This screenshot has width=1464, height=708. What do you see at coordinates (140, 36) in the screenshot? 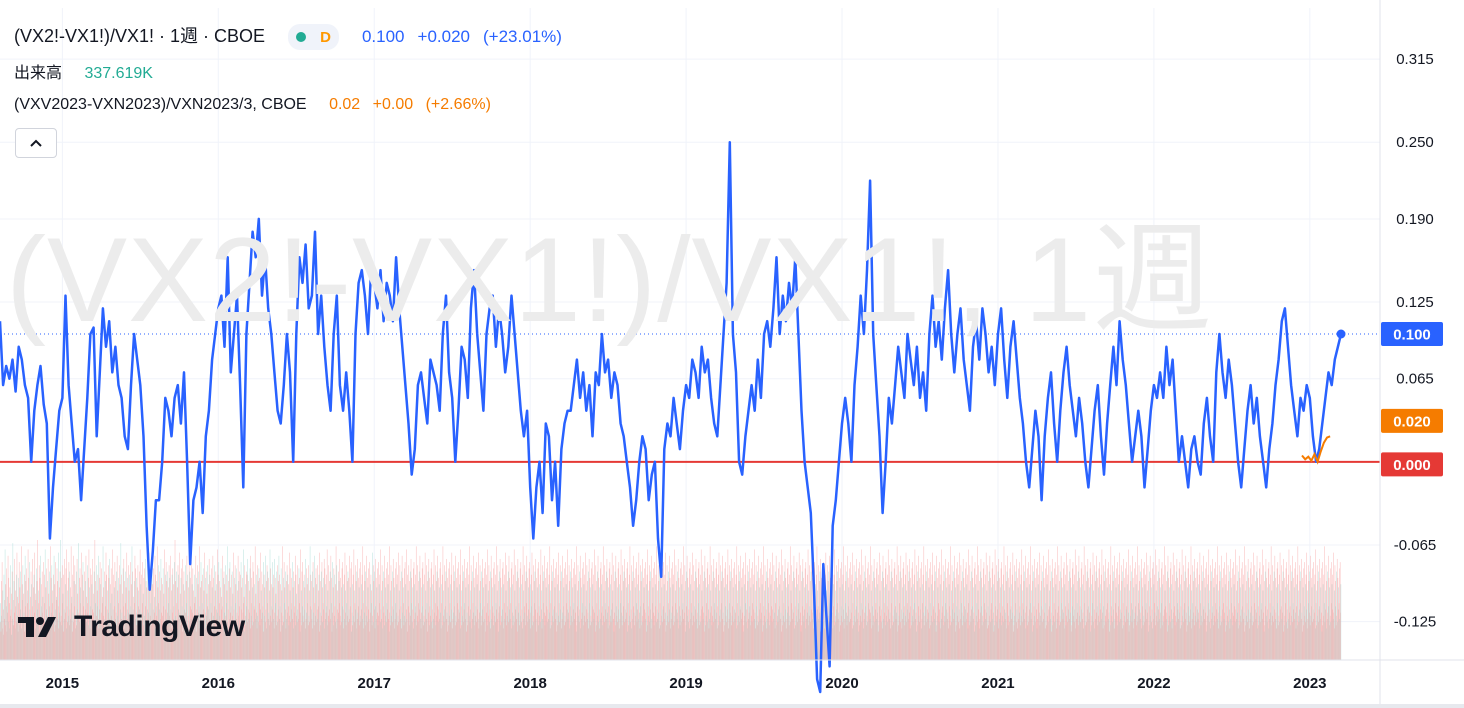
I see `symbol-title: (VX2!-VX1!)/VX1! · 1週 · CBOE` at bounding box center [140, 36].